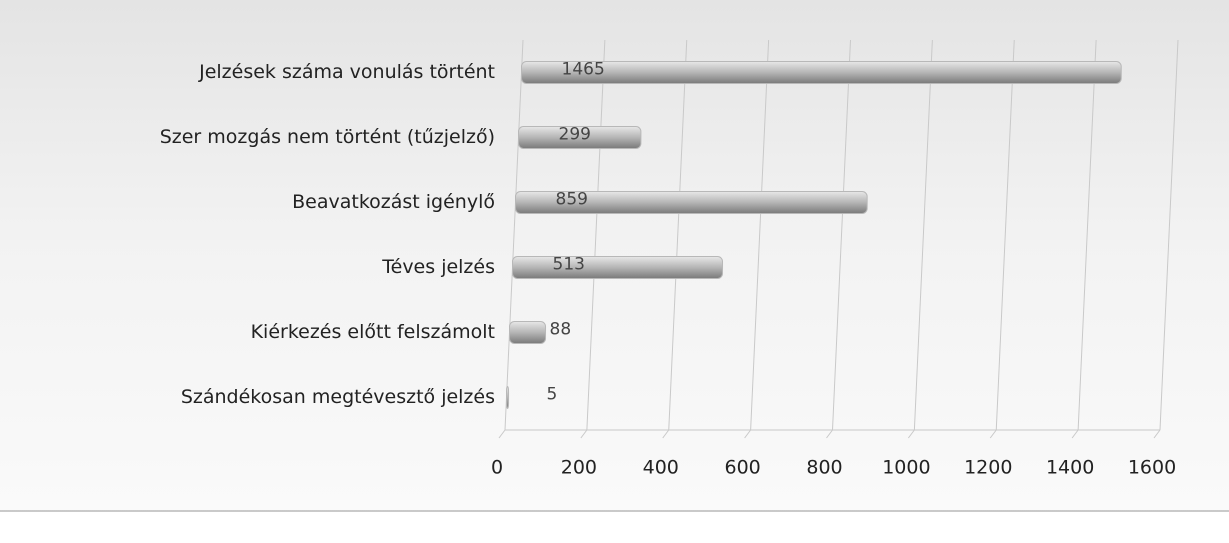 Image resolution: width=1229 pixels, height=543 pixels. What do you see at coordinates (338, 397) in the screenshot?
I see `category-label: Szándékosan megtévesztő jelzés` at bounding box center [338, 397].